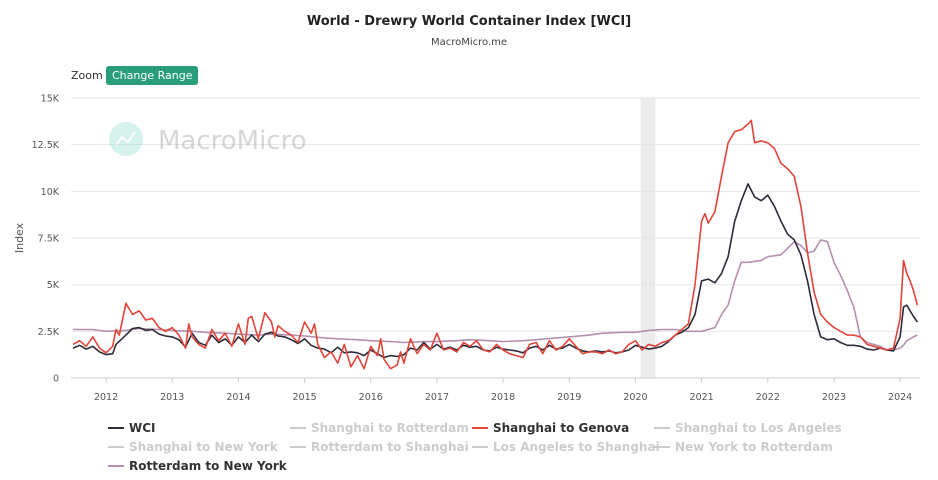  What do you see at coordinates (304, 397) in the screenshot?
I see `x-tick-label: 2015` at bounding box center [304, 397].